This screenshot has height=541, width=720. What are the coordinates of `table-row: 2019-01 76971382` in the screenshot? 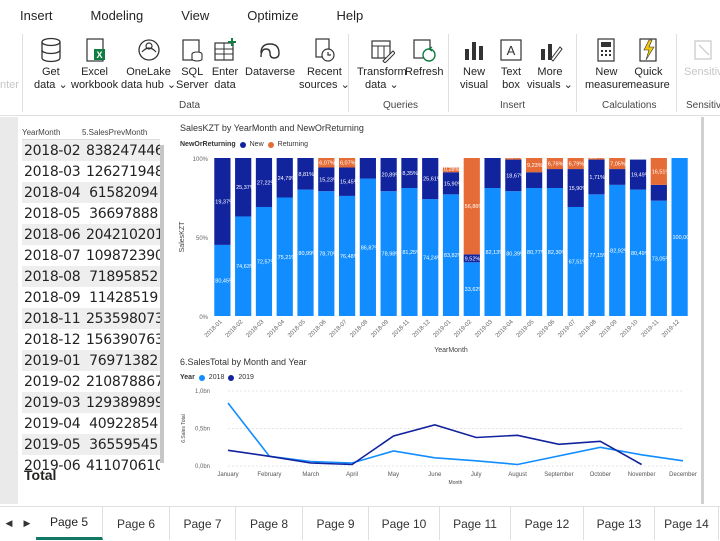 It's located at (91, 360).